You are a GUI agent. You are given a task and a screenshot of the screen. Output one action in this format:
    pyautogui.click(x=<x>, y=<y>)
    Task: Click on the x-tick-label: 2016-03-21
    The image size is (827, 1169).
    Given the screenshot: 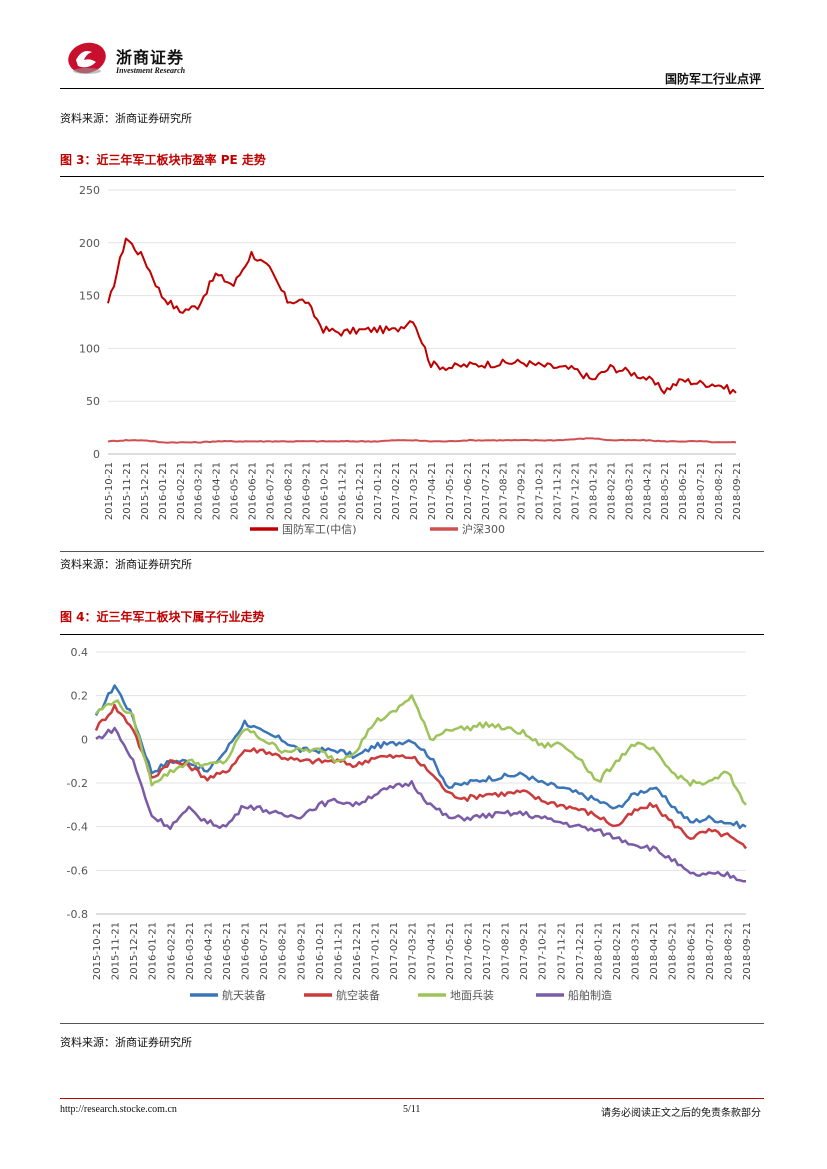 What is the action you would take?
    pyautogui.click(x=199, y=491)
    